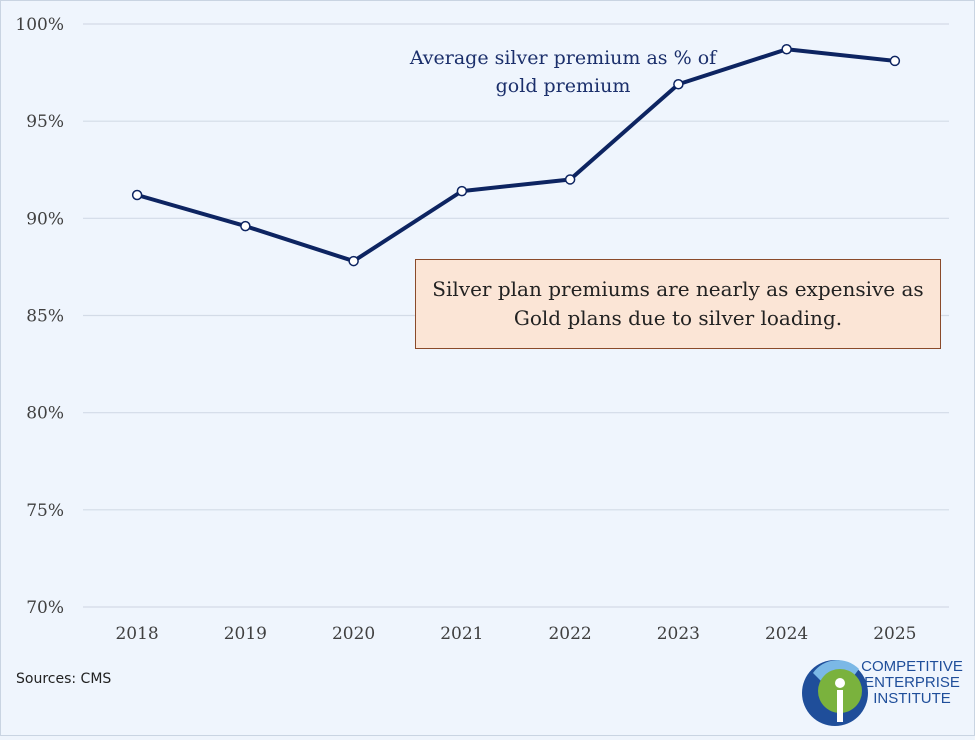 This screenshot has height=740, width=975. Describe the element at coordinates (45, 511) in the screenshot. I see `y-tick-label: 75%` at that location.